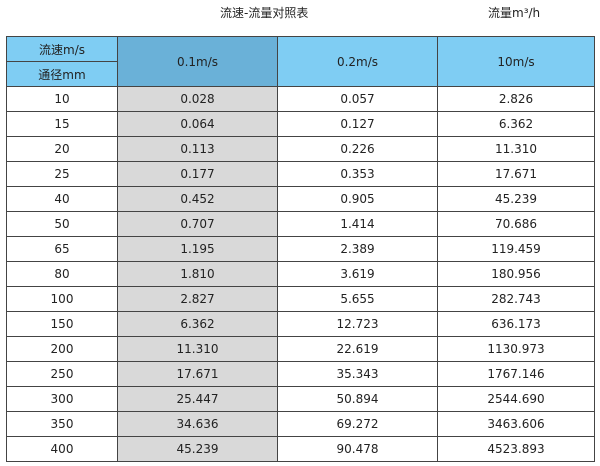 This screenshot has height=466, width=600. I want to click on table-row: 250 17.671 35.343 1767.146, so click(300, 374).